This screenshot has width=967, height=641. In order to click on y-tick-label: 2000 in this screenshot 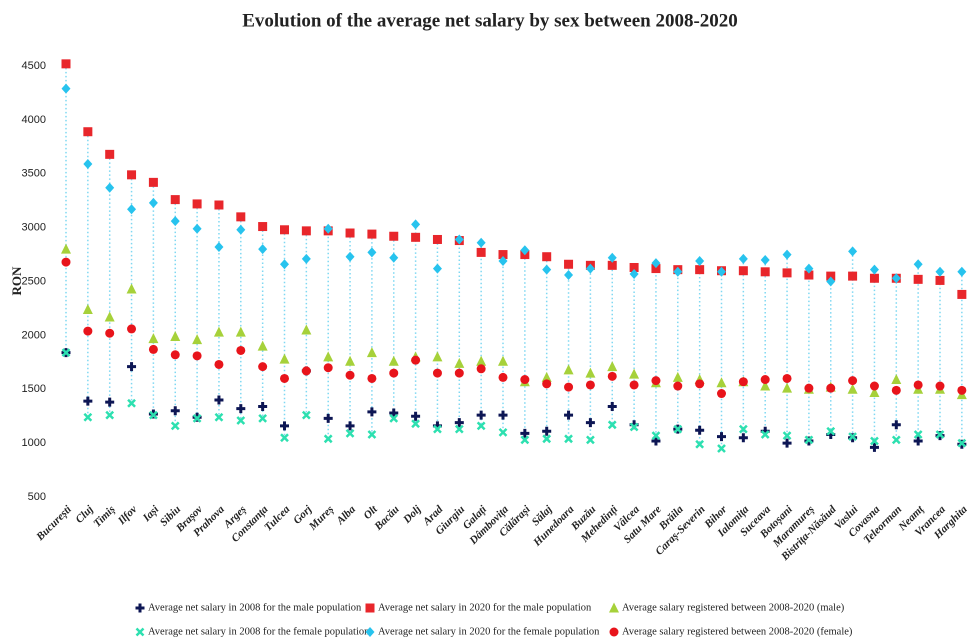, I will do `click(34, 335)`.